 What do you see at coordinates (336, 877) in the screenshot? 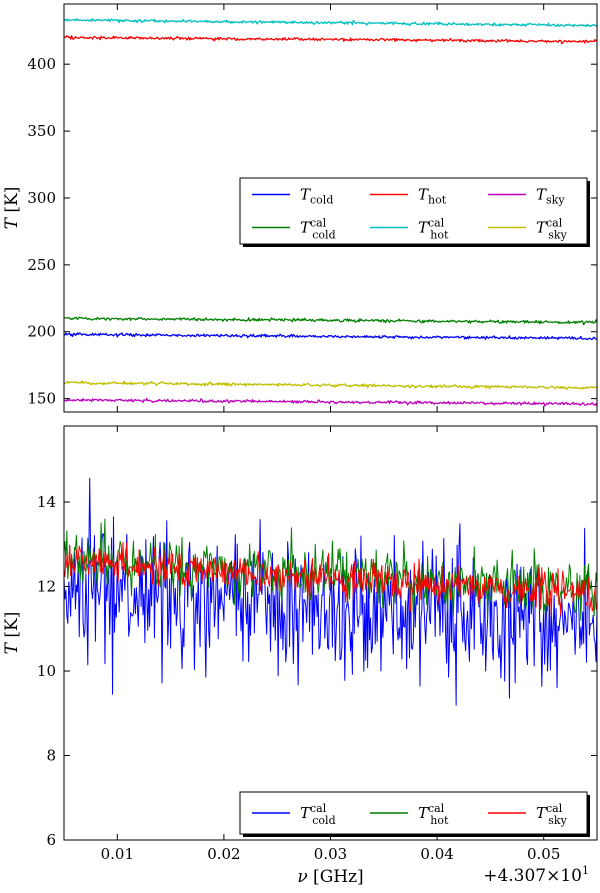
I see `x-axis-label-unit: [GHz]` at bounding box center [336, 877].